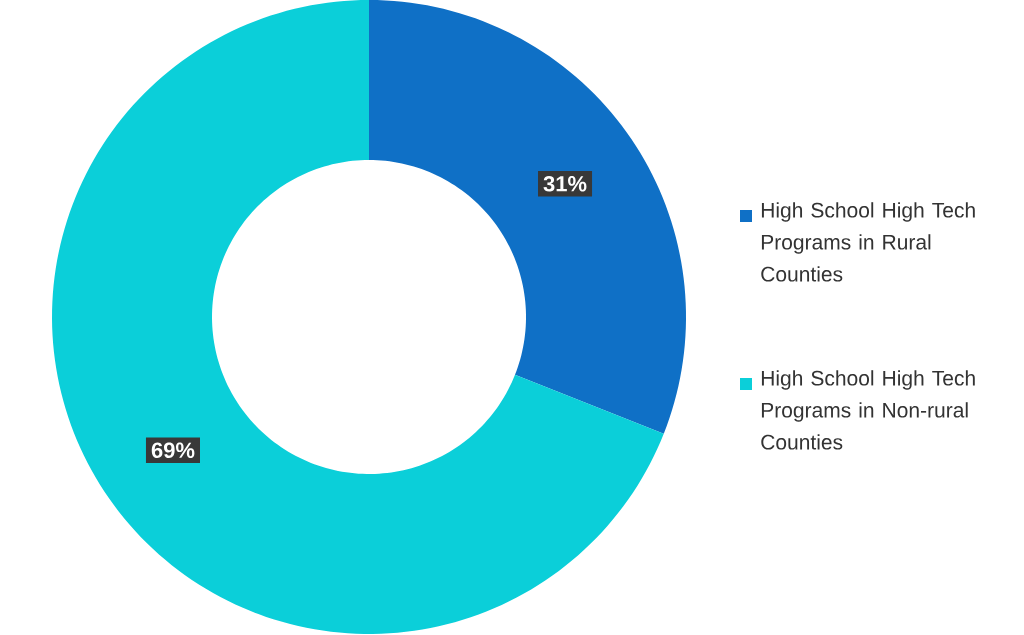 This screenshot has width=1024, height=635. What do you see at coordinates (868, 242) in the screenshot?
I see `legend-label: High School High Tech Programs in Rural Counties` at bounding box center [868, 242].